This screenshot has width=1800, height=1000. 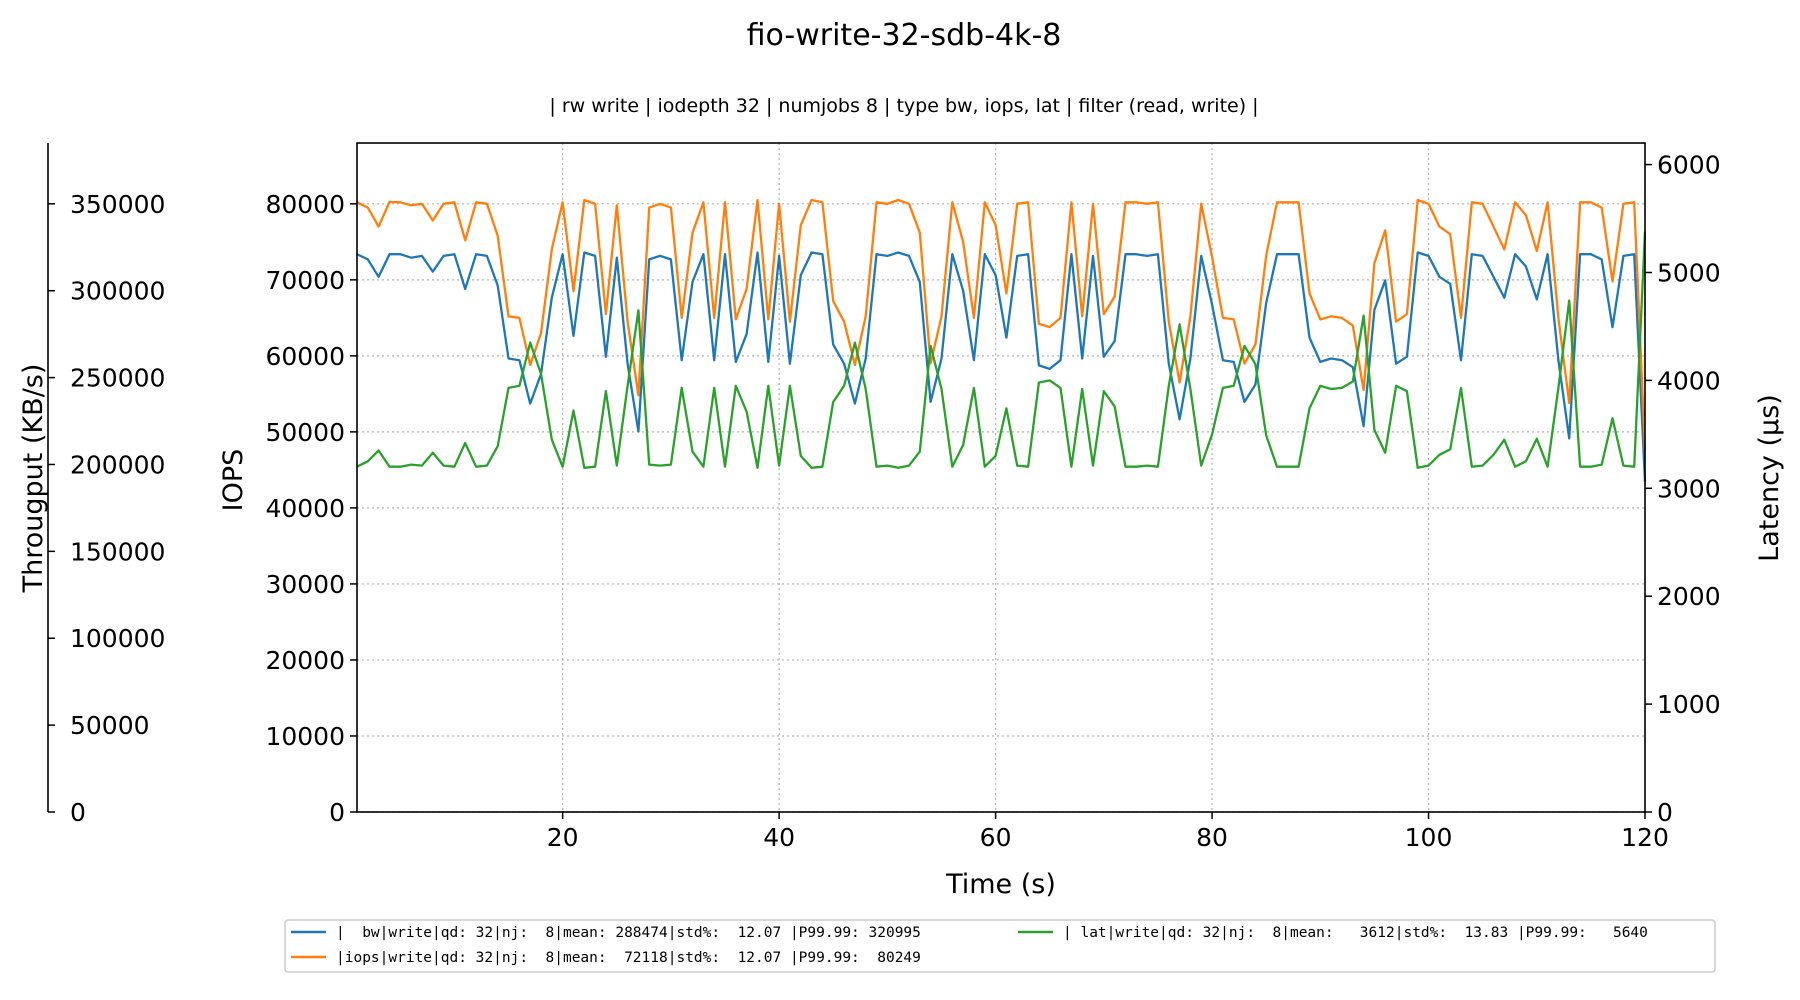 What do you see at coordinates (1769, 478) in the screenshot?
I see `latency-axis-label: Latency (µs)` at bounding box center [1769, 478].